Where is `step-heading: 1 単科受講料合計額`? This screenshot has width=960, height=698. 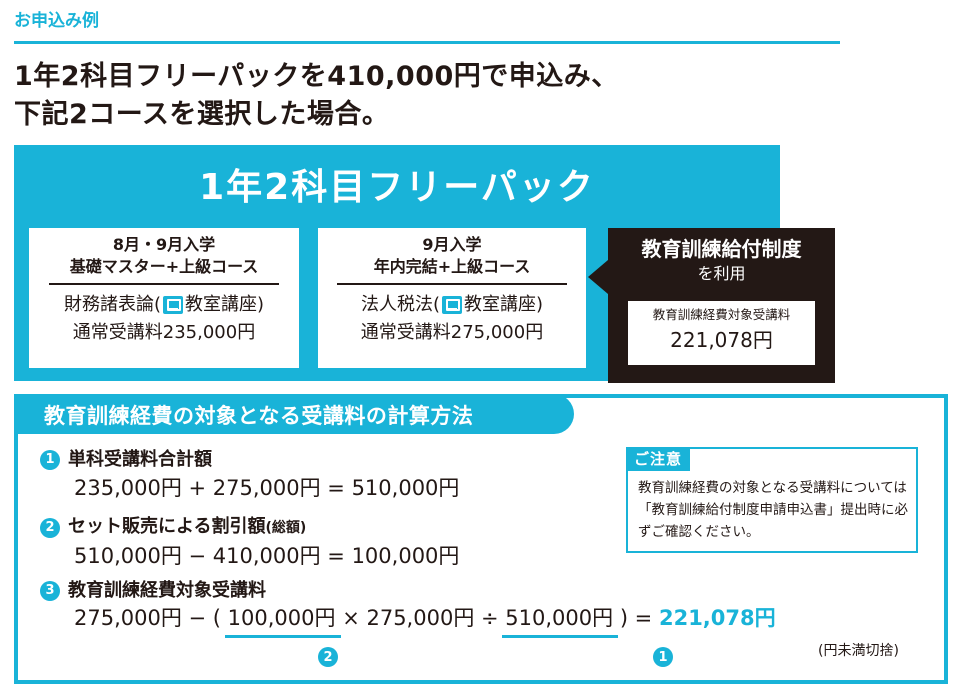 step-heading: 1 単科受講料合計額 is located at coordinates (249, 460).